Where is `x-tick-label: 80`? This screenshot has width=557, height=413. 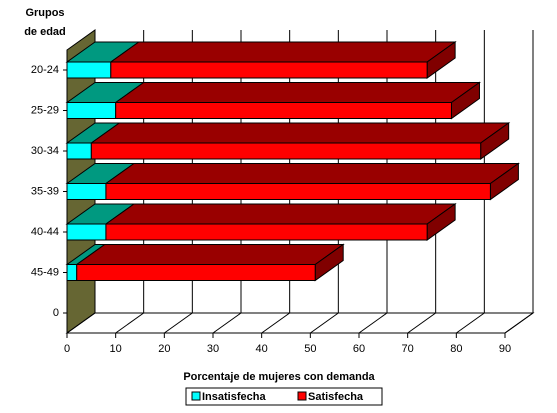
x-tick-label: 80 is located at coordinates (456, 349).